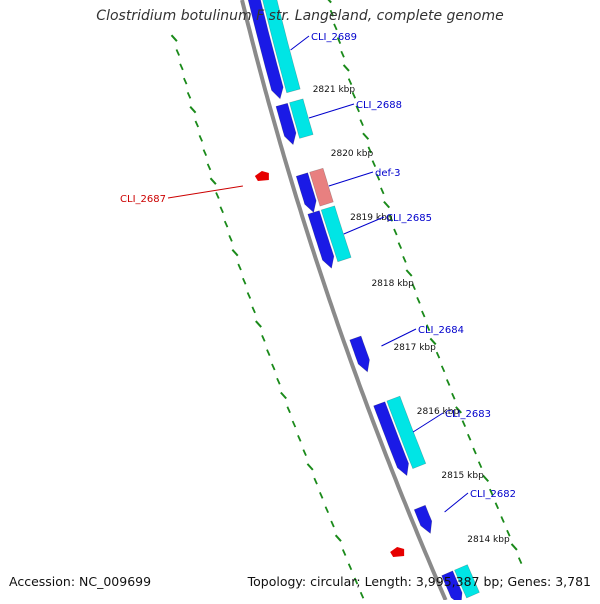 This screenshot has width=600, height=604. I want to click on gene-reverse-small-shape, so click(397, 552).